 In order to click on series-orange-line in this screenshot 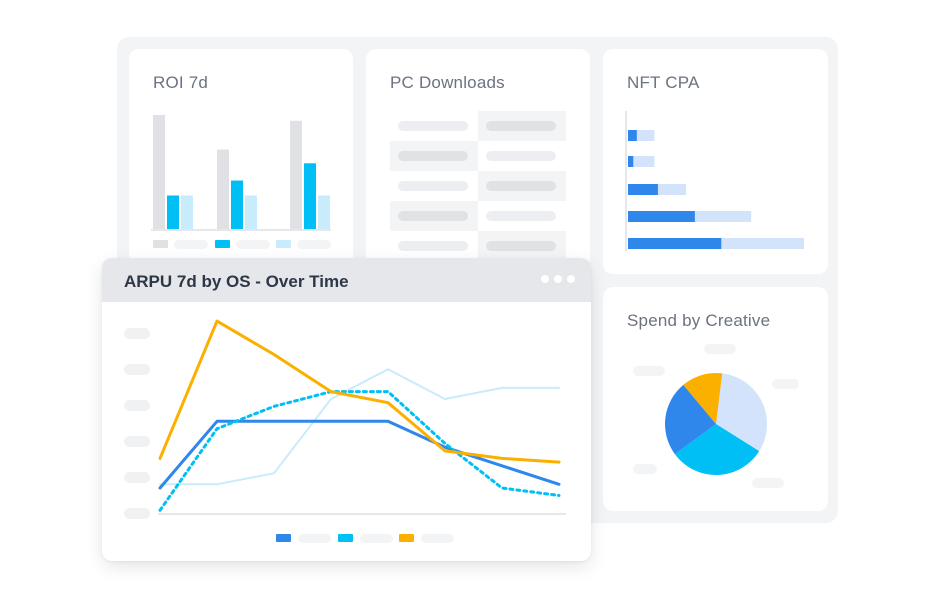, I will do `click(359, 391)`.